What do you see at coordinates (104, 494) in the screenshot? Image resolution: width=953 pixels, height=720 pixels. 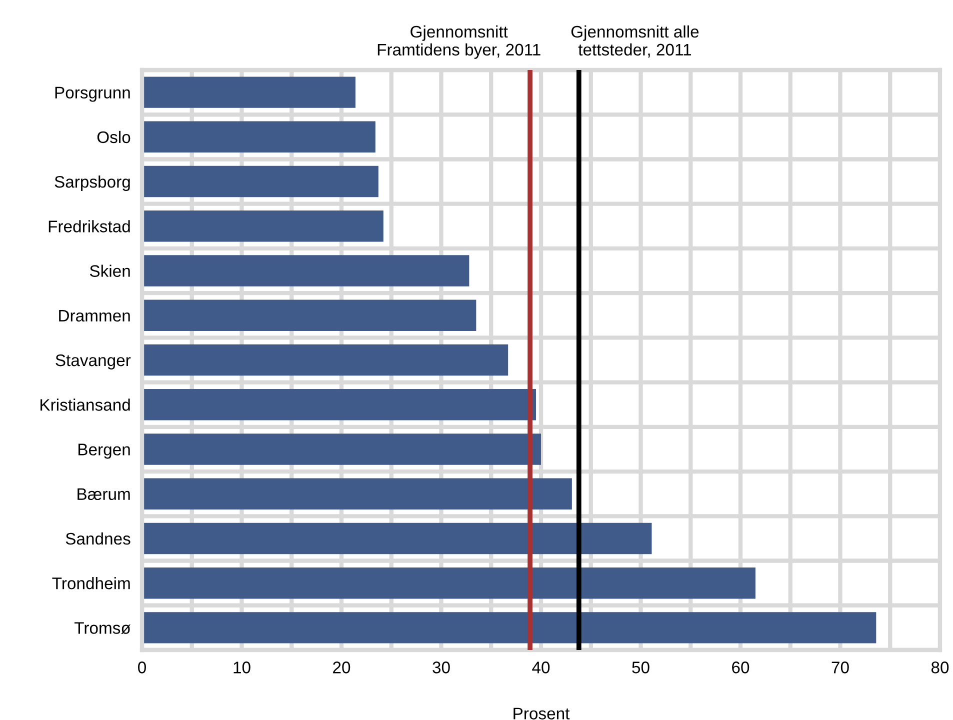 I see `y-tick-label: Bærum` at bounding box center [104, 494].